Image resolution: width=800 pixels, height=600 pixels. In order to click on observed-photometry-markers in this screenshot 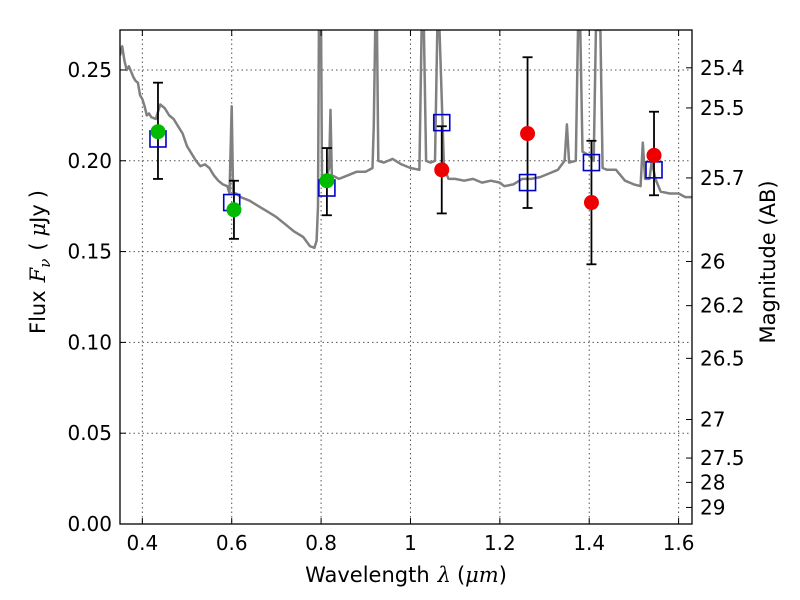, I will do `click(406, 171)`.